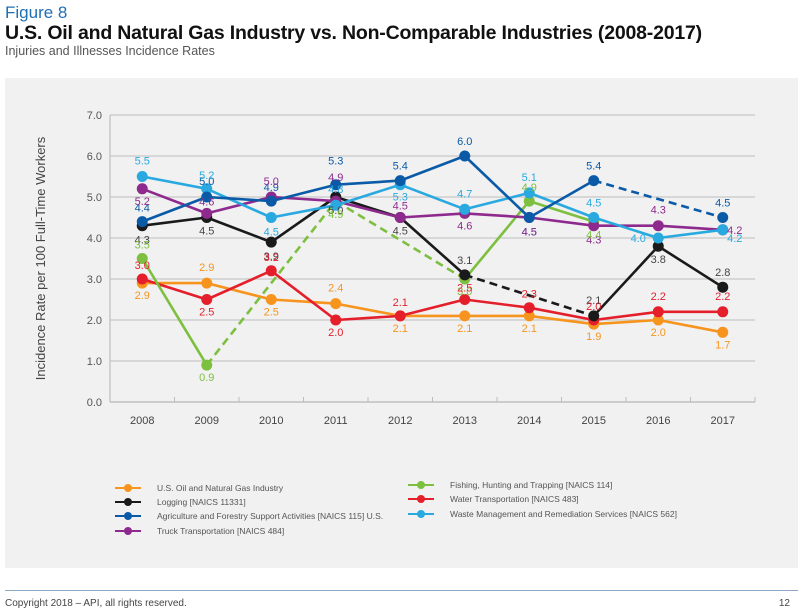 The width and height of the screenshot is (802, 614). I want to click on x-tick-label: 2013, so click(465, 421).